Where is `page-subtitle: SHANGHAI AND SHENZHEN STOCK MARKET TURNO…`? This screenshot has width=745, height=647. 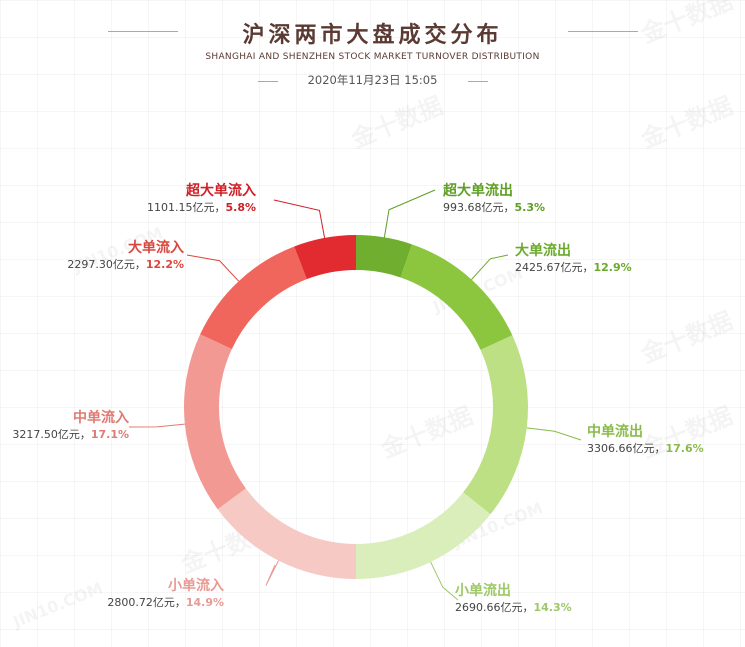
page-subtitle: SHANGHAI AND SHENZHEN STOCK MARKET TURNO… is located at coordinates (372, 57).